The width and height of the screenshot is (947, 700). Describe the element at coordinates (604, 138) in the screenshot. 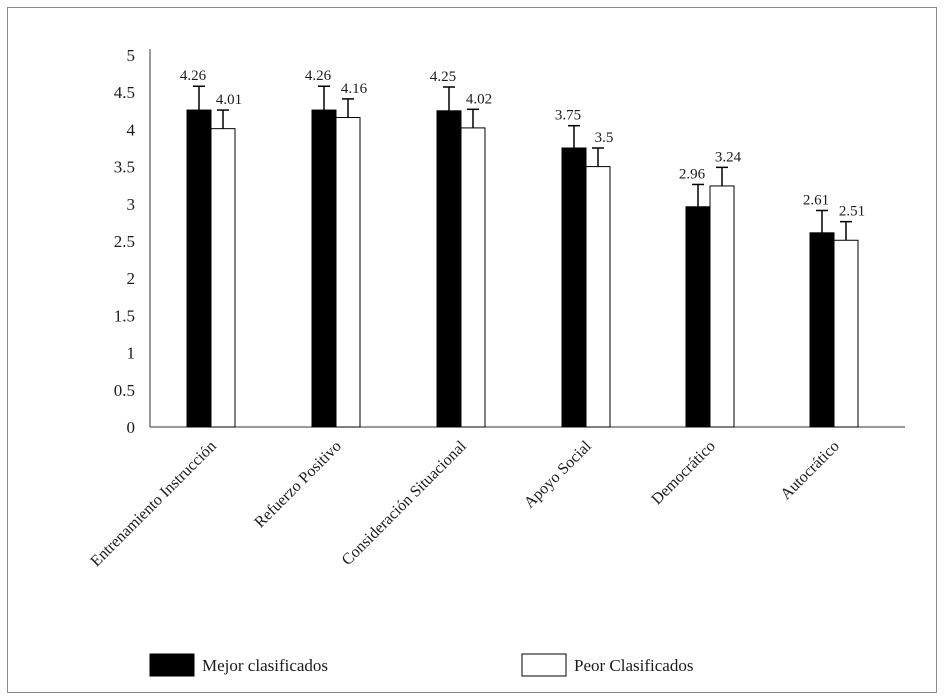

I see `data-label: 3.5` at that location.